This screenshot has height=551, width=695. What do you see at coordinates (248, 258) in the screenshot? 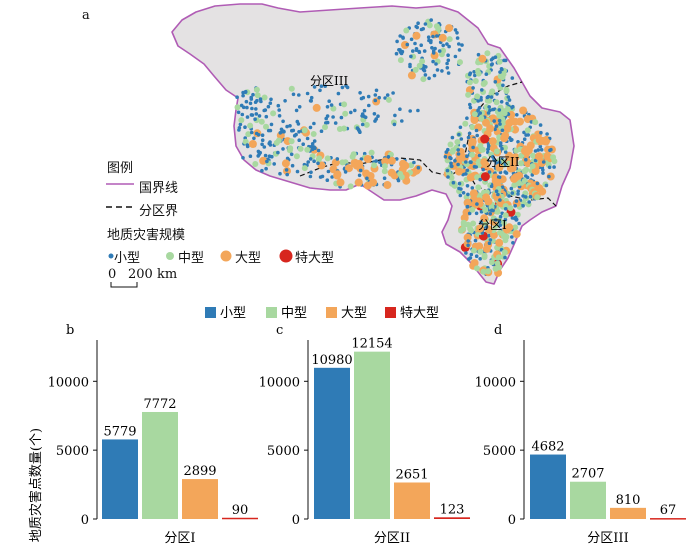
I see `legend-size-large: 大型` at bounding box center [248, 258].